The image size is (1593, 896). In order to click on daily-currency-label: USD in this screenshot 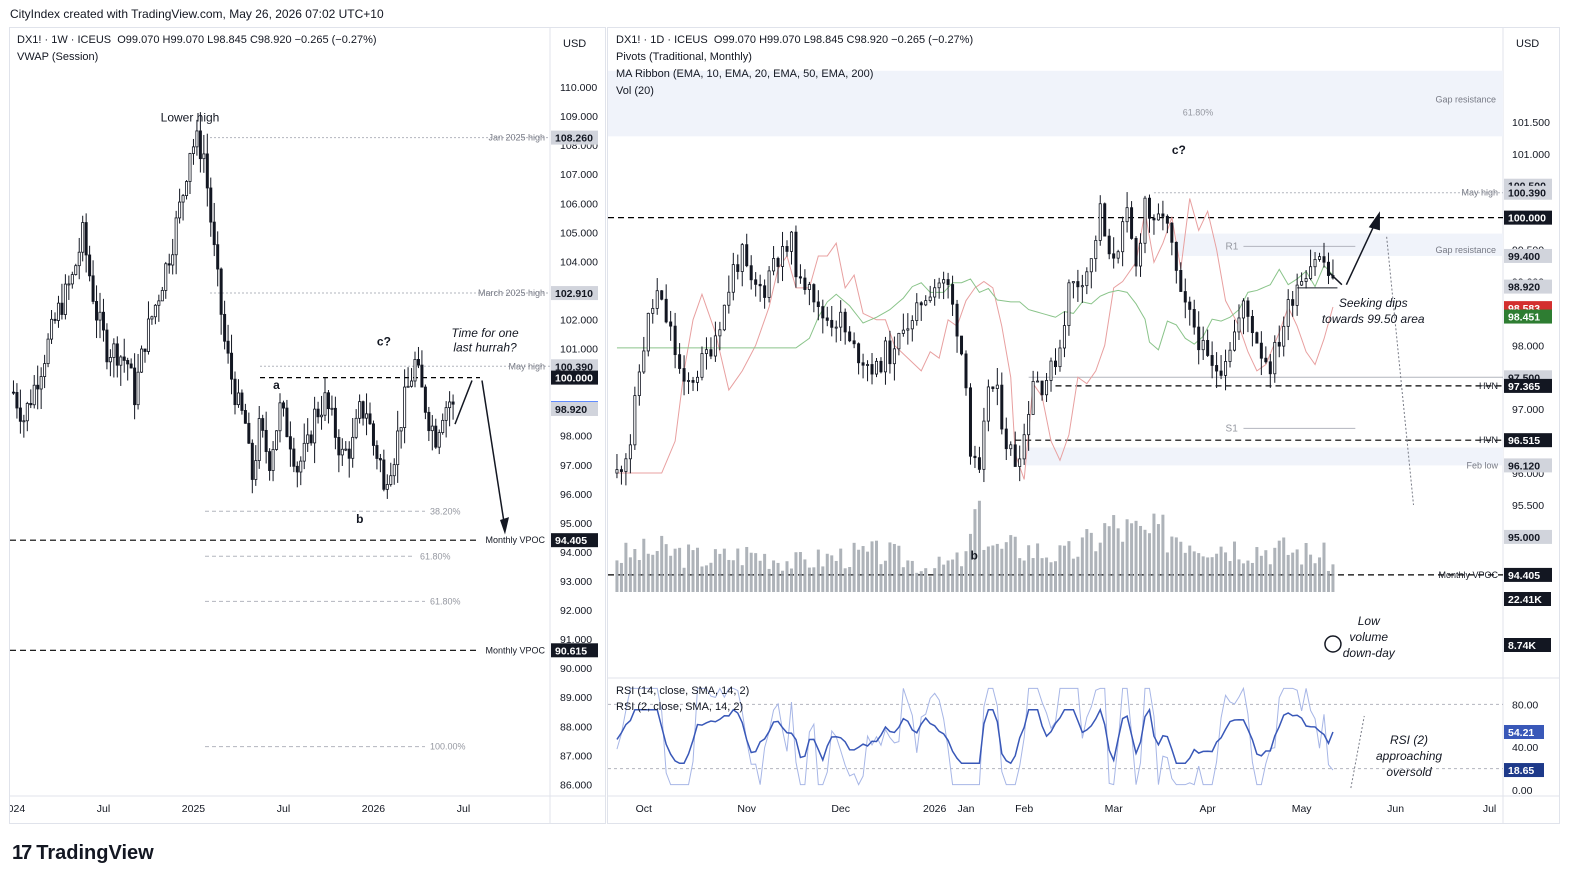, I will do `click(1528, 44)`.